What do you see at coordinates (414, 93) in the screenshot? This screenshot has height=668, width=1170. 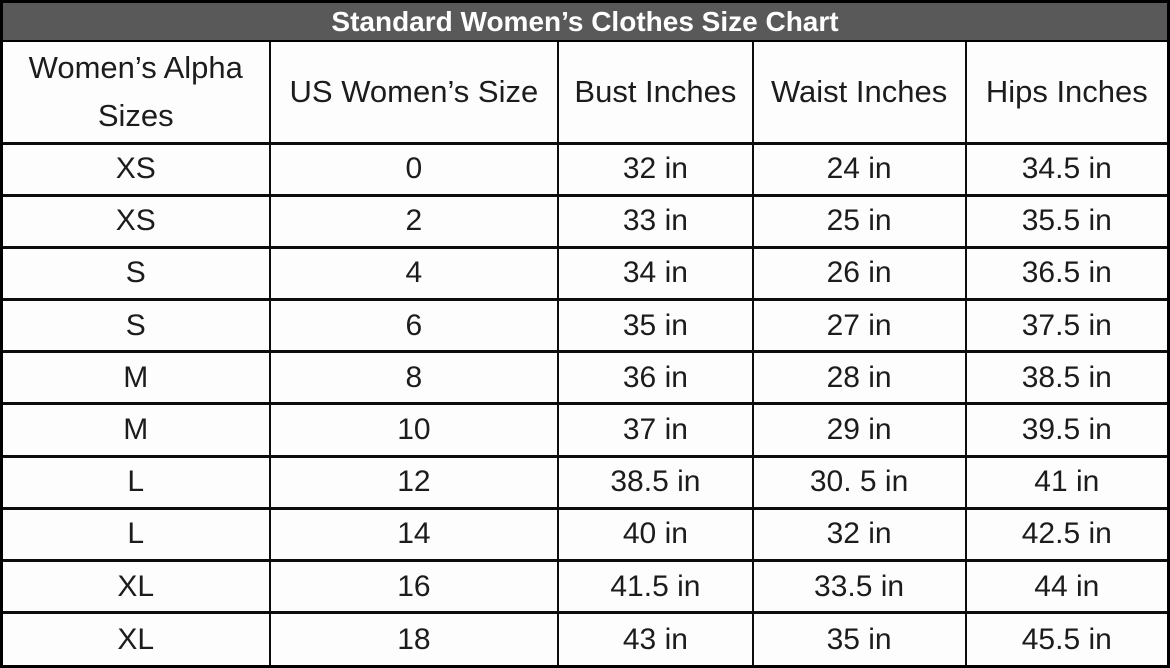 I see `column-header-us-size: US Women’s Size` at bounding box center [414, 93].